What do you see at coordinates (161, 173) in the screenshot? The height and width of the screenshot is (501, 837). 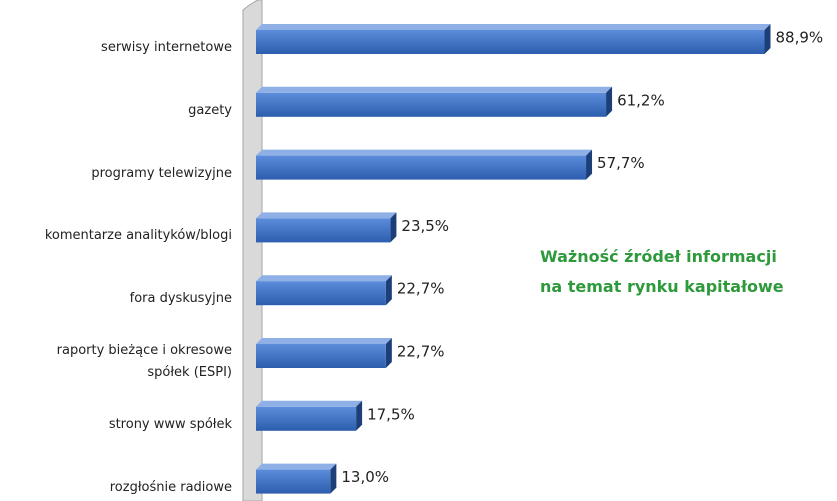 I see `category-label: programy telewizyjne` at bounding box center [161, 173].